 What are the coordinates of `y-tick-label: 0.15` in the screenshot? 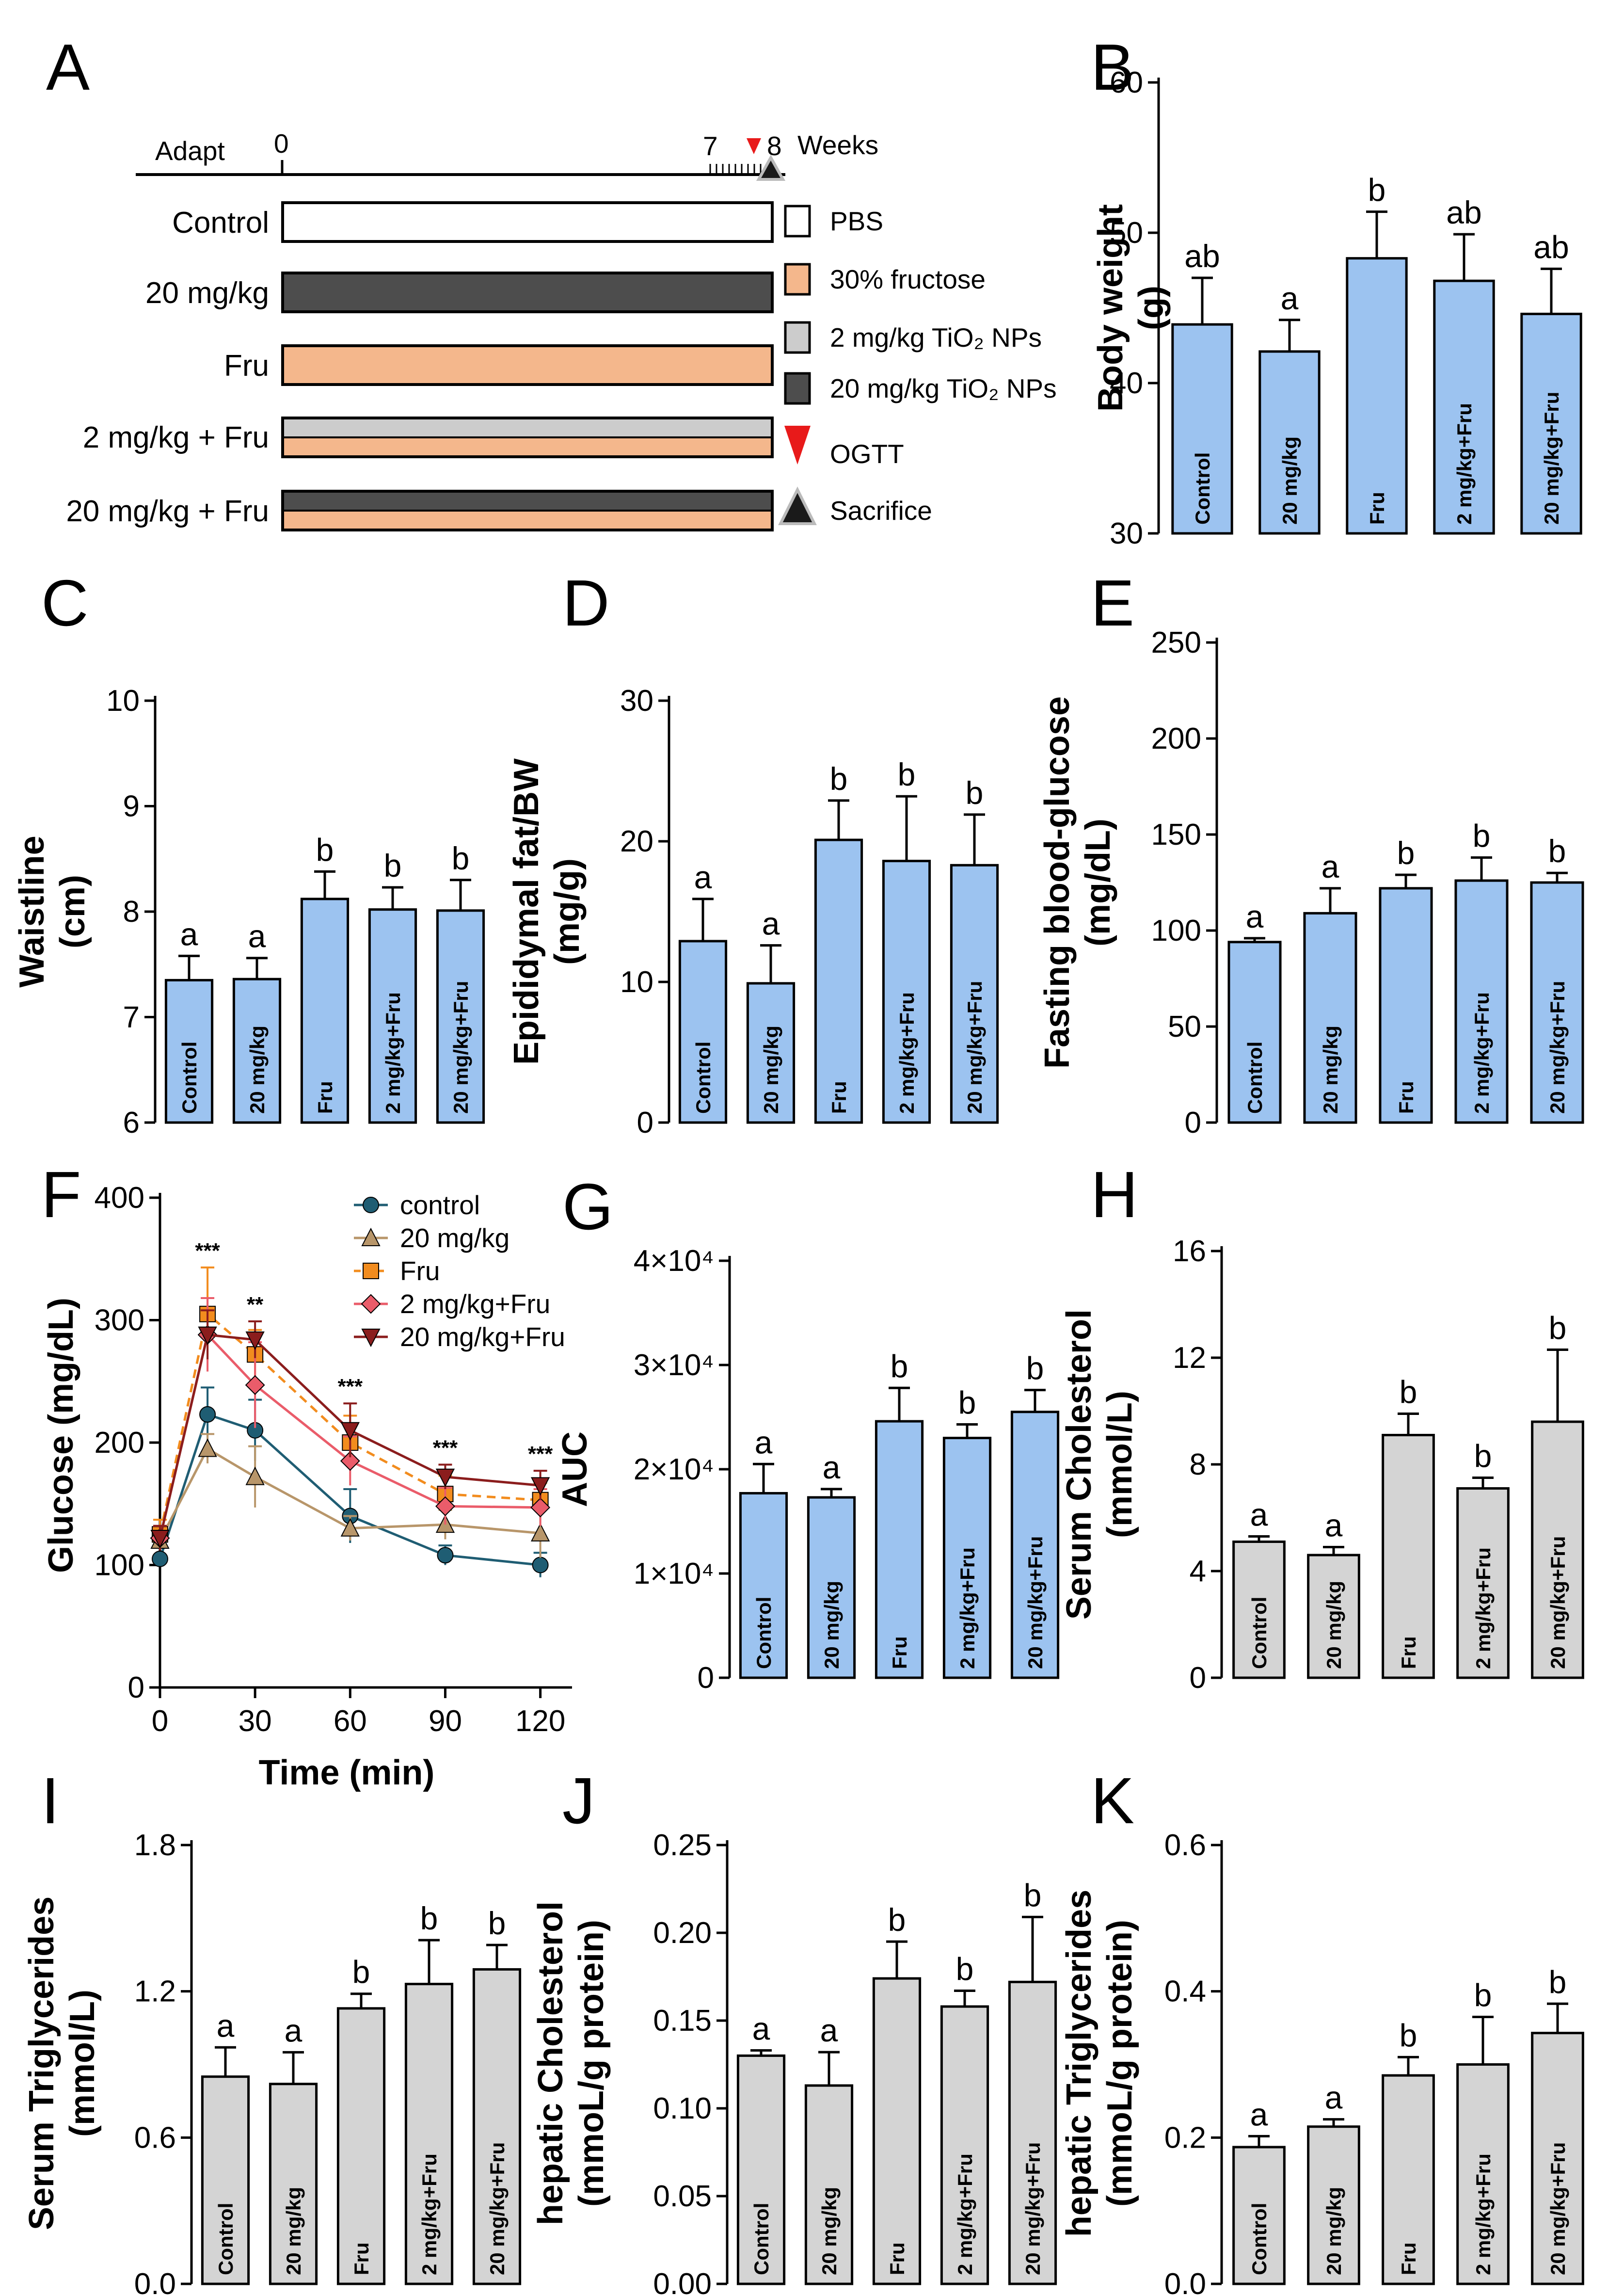 It's located at (682, 2021).